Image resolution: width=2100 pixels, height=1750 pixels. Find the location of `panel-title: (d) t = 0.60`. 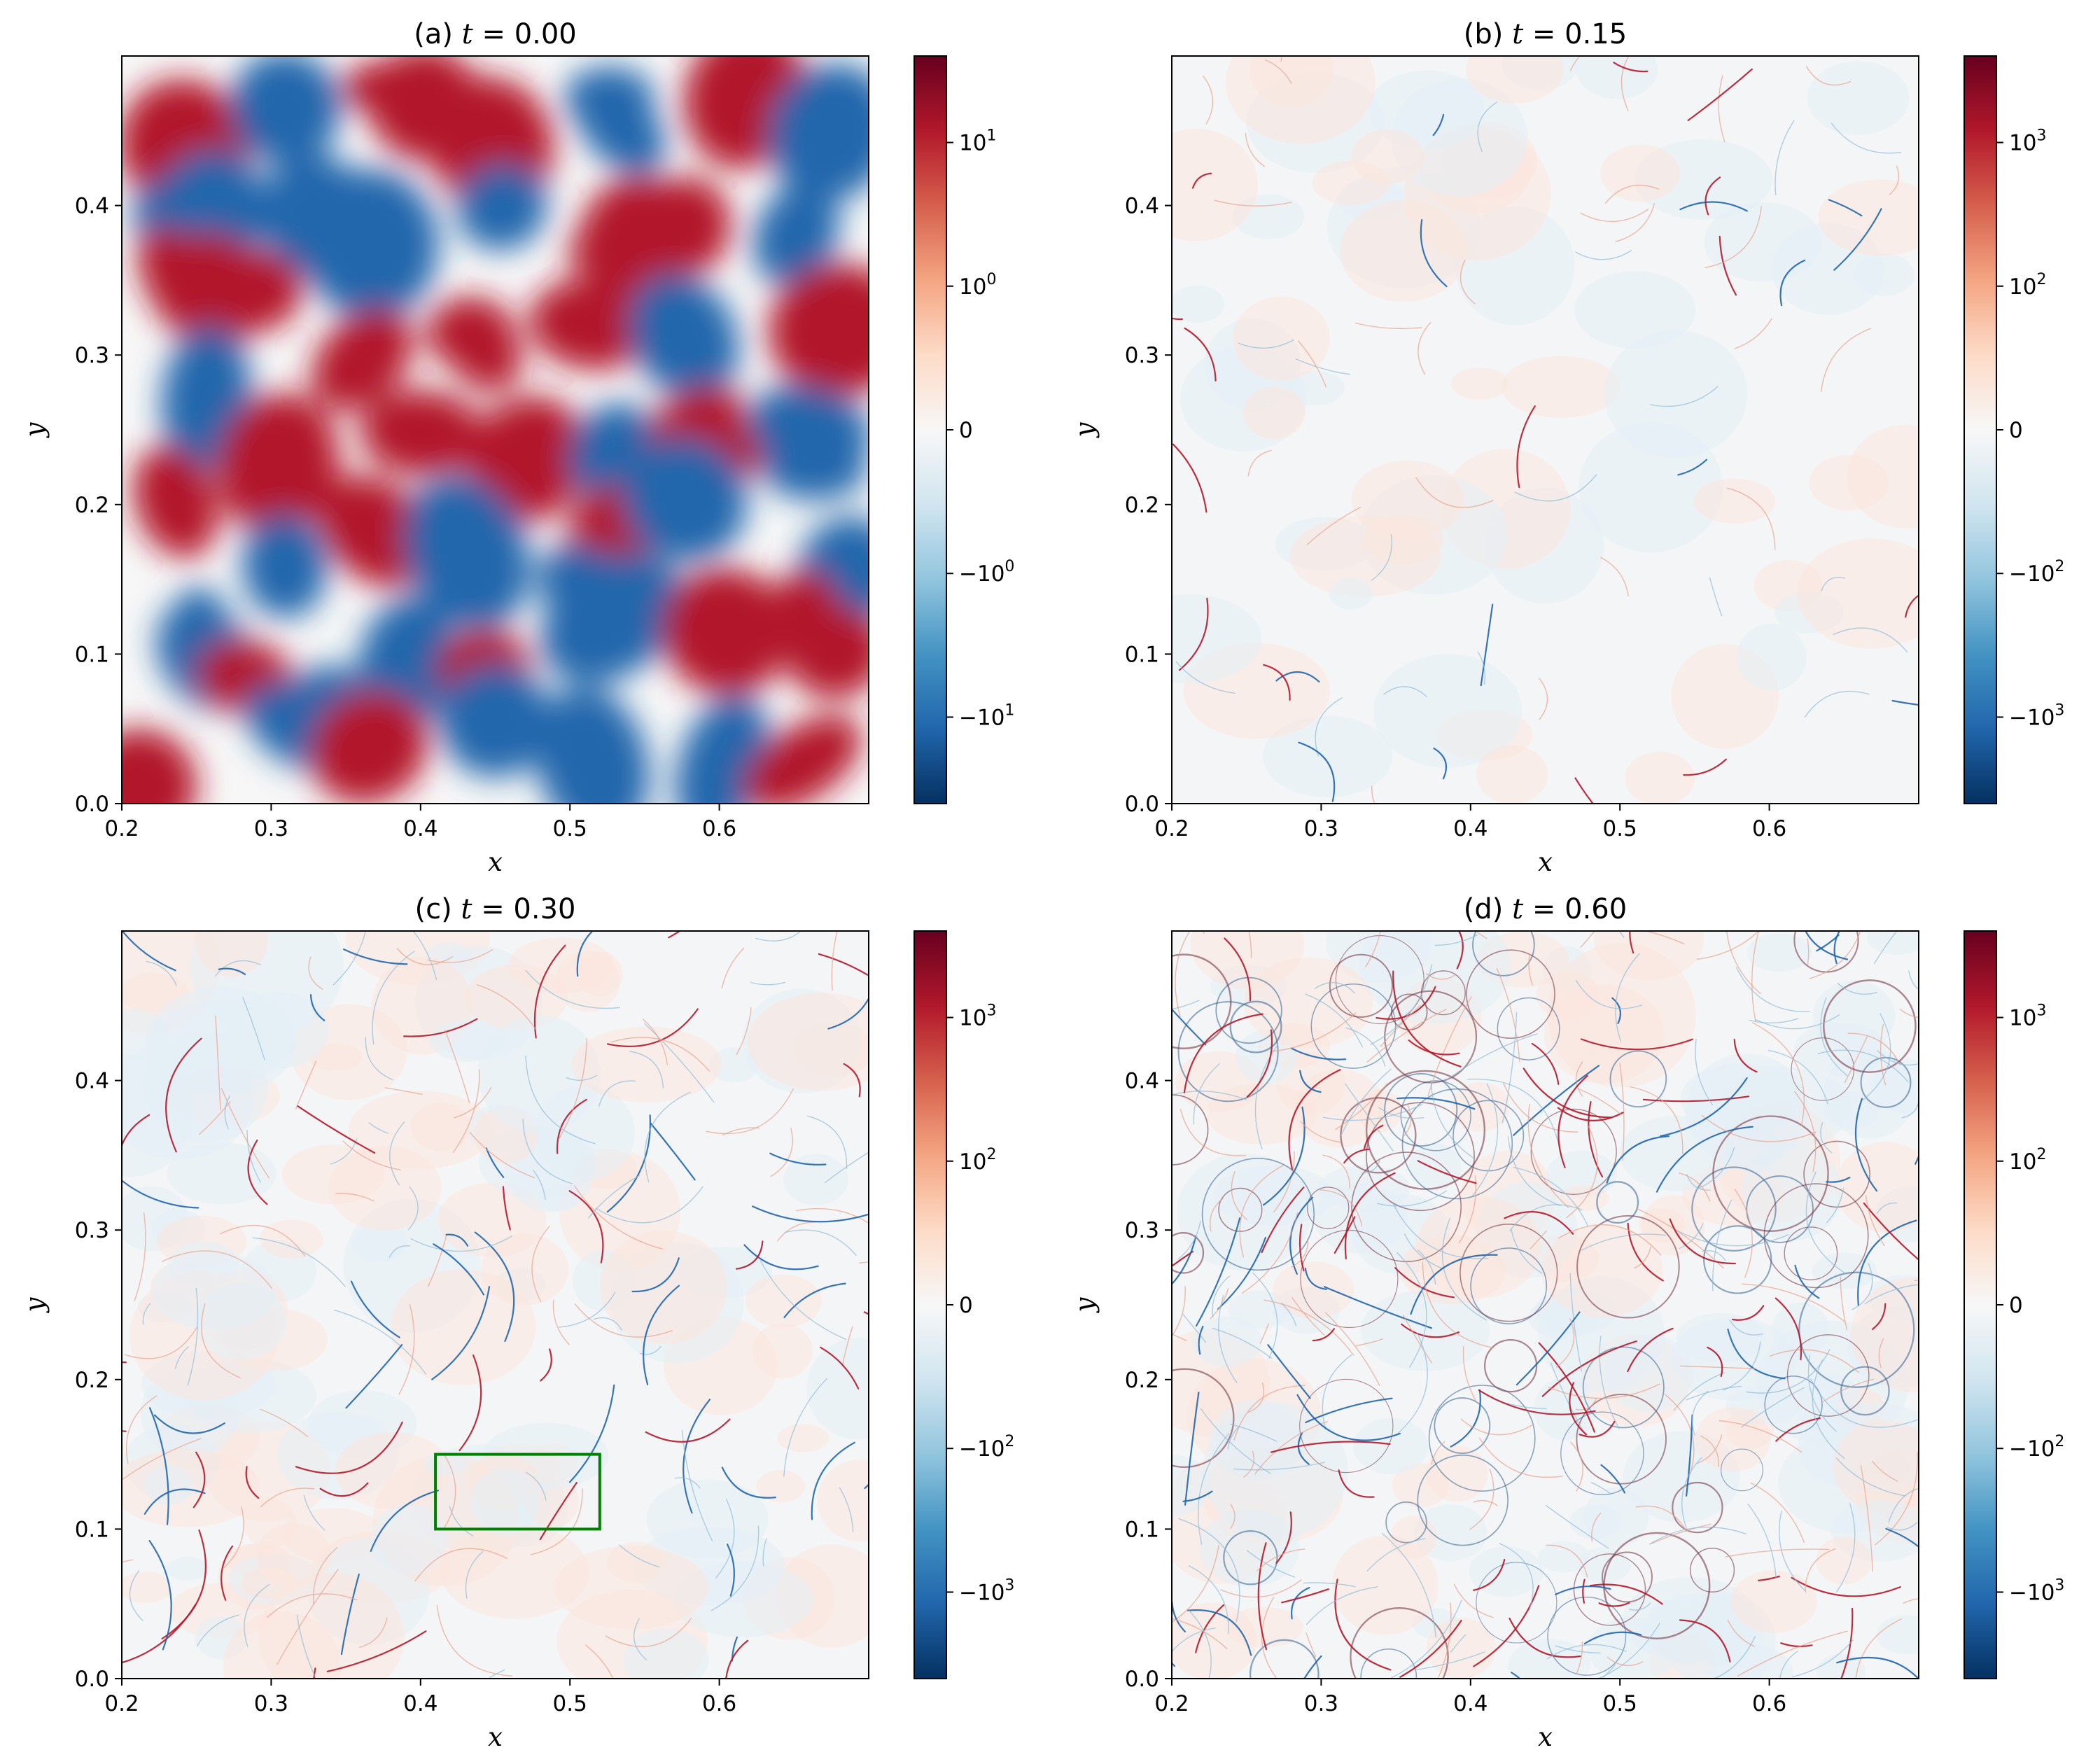

panel-title: (d) t = 0.60 is located at coordinates (1545, 909).